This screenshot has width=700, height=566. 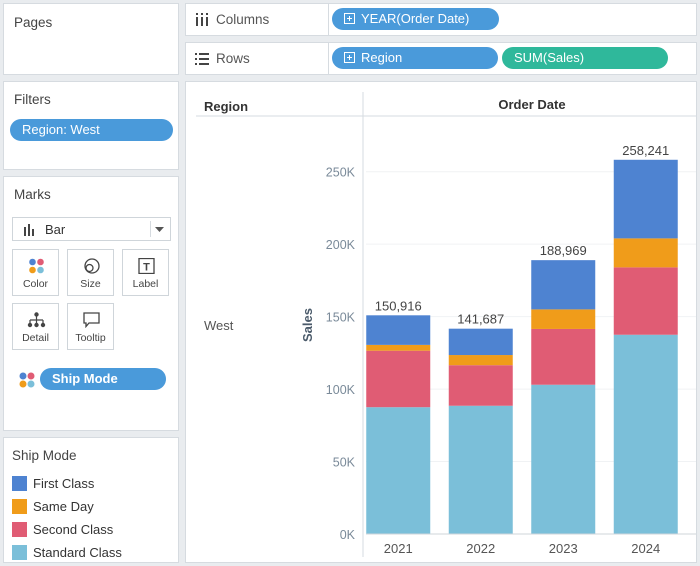 What do you see at coordinates (415, 58) in the screenshot?
I see `rows-pill-region: Region` at bounding box center [415, 58].